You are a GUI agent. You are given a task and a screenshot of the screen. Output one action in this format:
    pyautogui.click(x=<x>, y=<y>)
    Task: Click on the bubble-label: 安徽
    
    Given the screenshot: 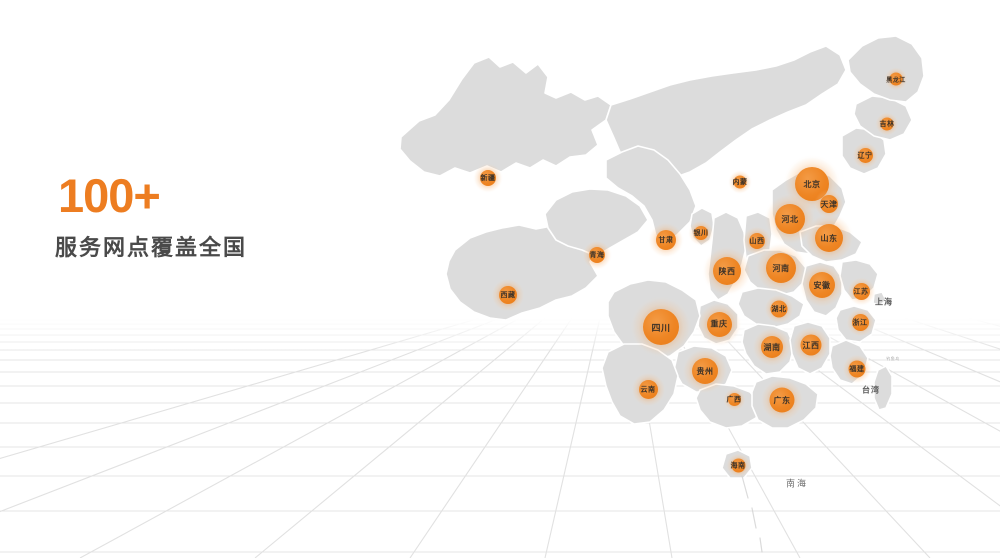 What is the action you would take?
    pyautogui.click(x=822, y=285)
    